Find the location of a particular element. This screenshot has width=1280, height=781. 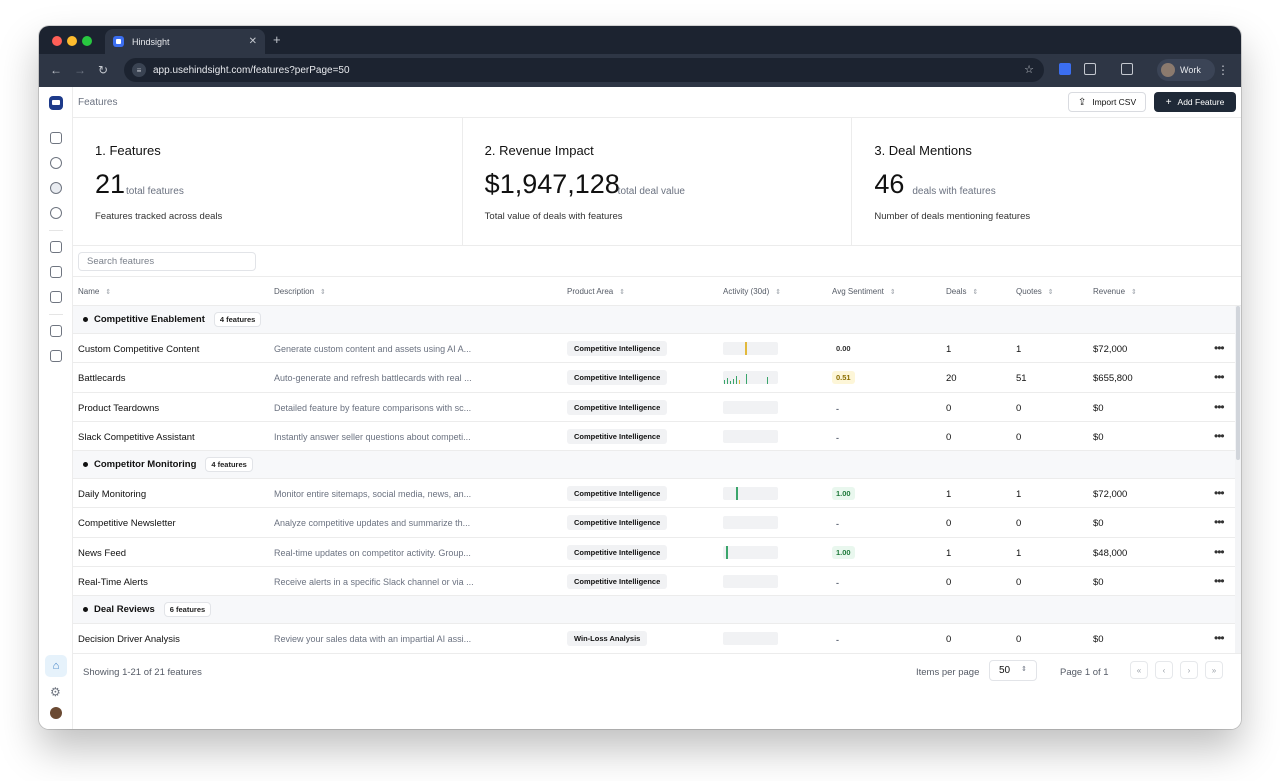

feature-name: Slack Competitive Assistant is located at coordinates (136, 437).